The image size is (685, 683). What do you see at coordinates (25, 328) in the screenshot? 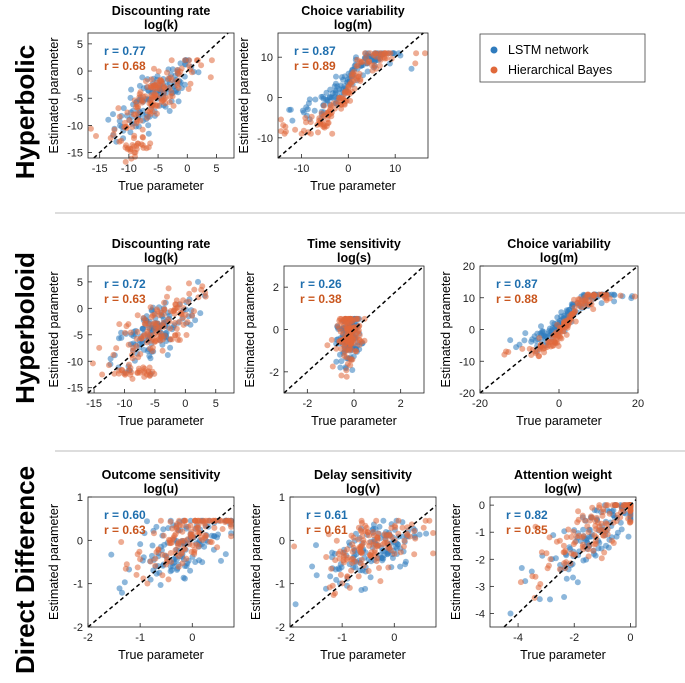
I see `row-label-hyperboloid: Hyperboloid` at bounding box center [25, 328].